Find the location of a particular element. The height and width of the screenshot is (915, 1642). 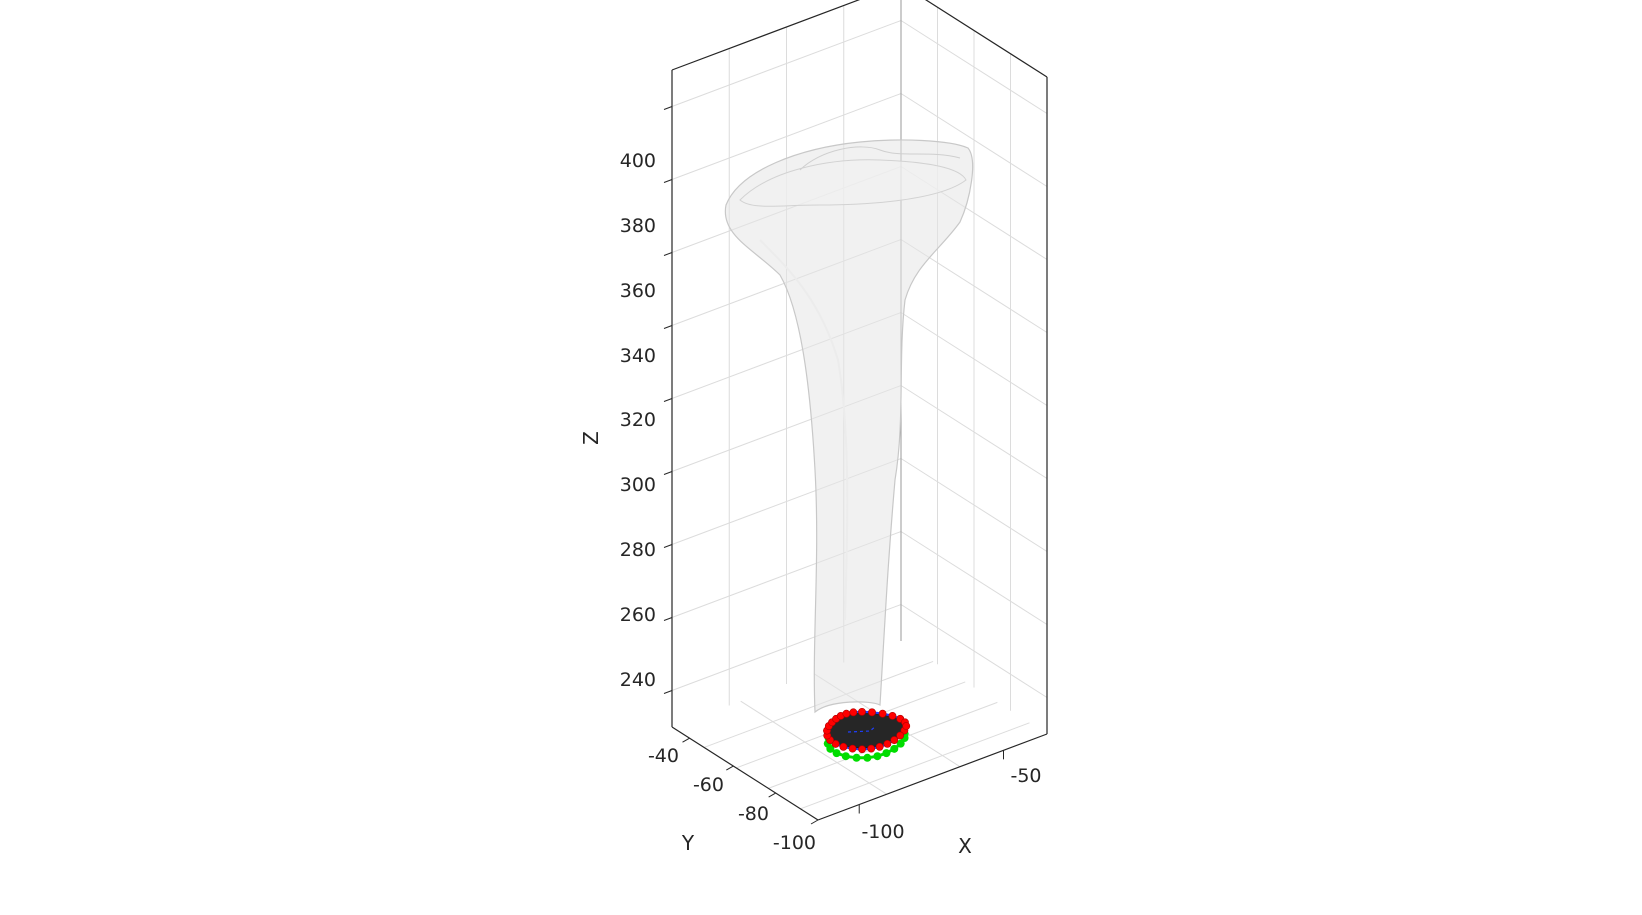

x-tick-label: -50 is located at coordinates (1025, 776).